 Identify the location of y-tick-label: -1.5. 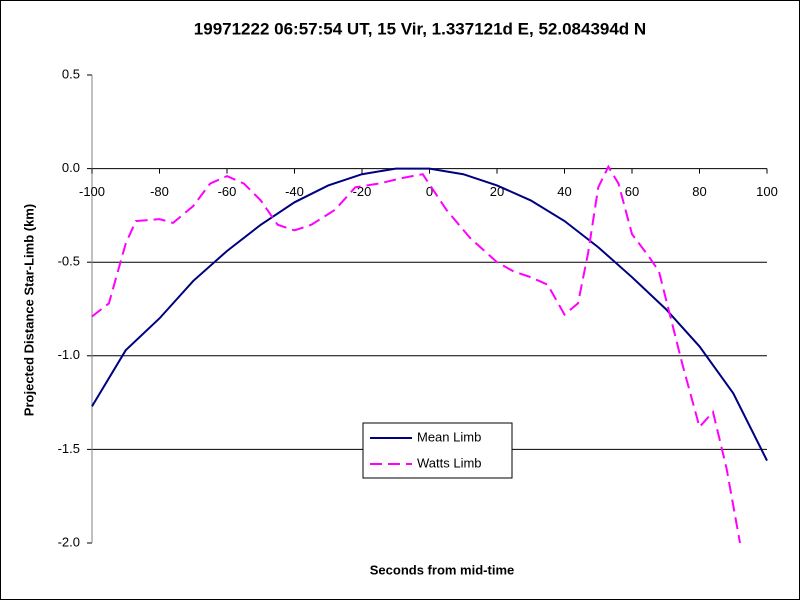
(69, 448).